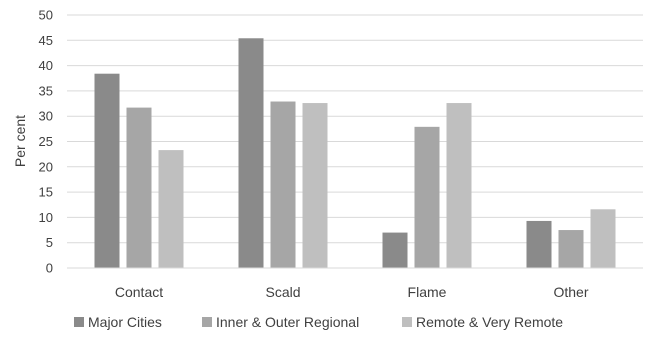 The image size is (651, 341). I want to click on bar-flame-inner-outer-regional, so click(427, 197).